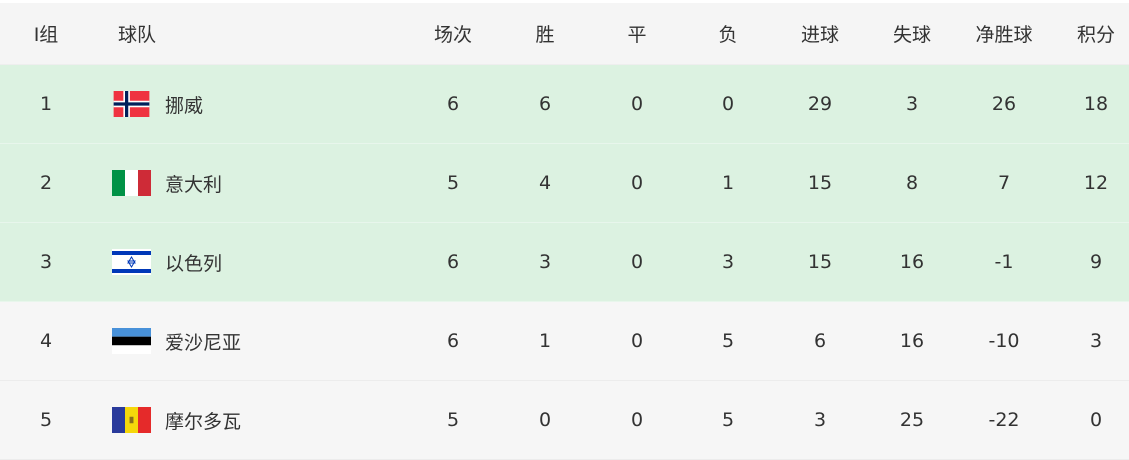  What do you see at coordinates (131, 341) in the screenshot?
I see `estonia-flag-icon` at bounding box center [131, 341].